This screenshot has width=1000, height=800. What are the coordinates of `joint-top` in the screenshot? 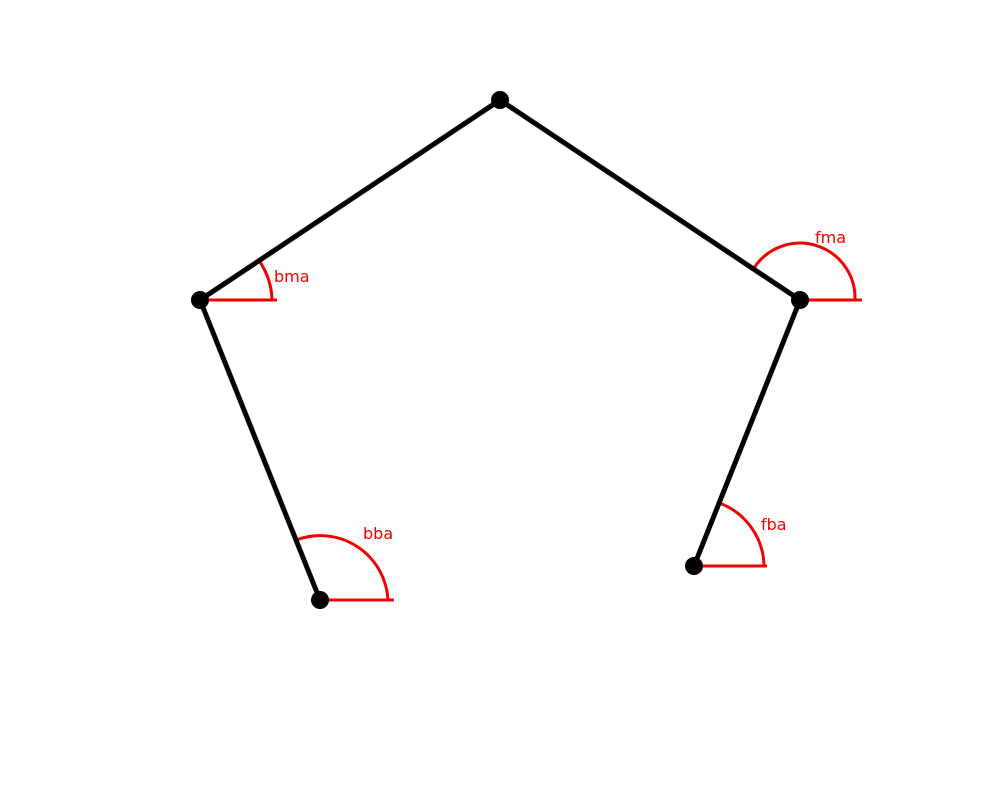 It's located at (500, 100).